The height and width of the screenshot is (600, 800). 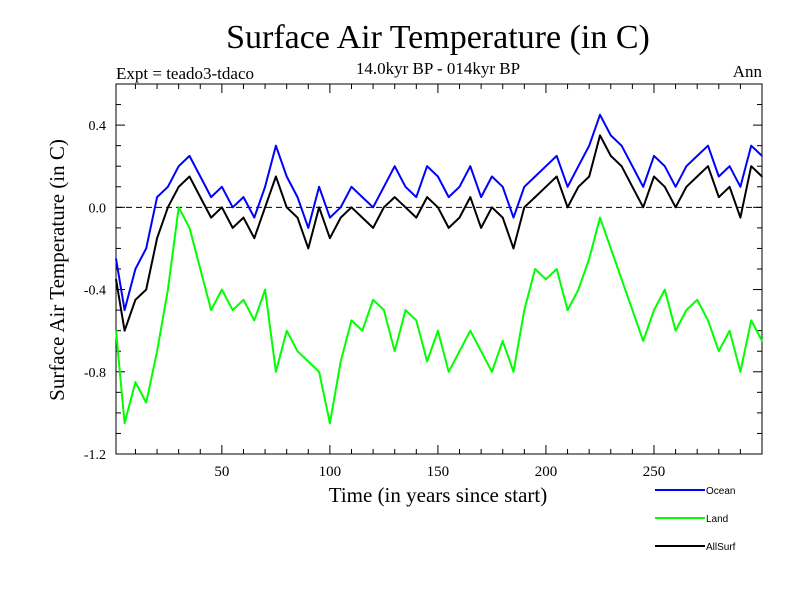 What do you see at coordinates (438, 472) in the screenshot?
I see `x-tick-label: 150` at bounding box center [438, 472].